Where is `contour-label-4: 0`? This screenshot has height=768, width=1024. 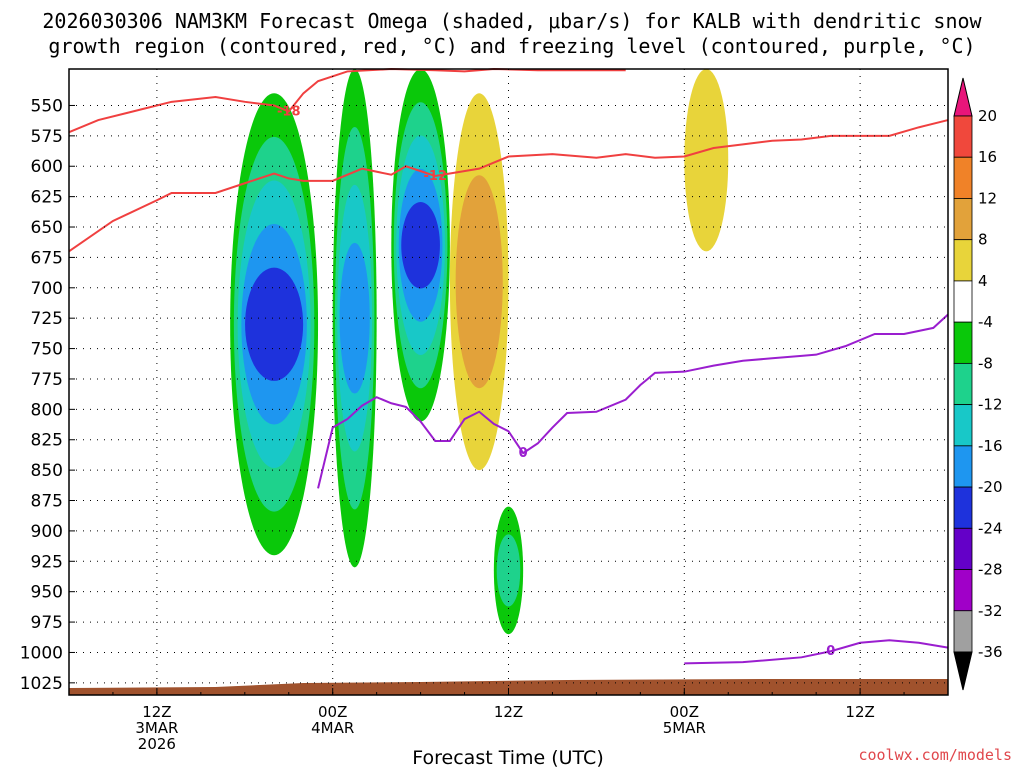
contour-label-4: 0 is located at coordinates (830, 651).